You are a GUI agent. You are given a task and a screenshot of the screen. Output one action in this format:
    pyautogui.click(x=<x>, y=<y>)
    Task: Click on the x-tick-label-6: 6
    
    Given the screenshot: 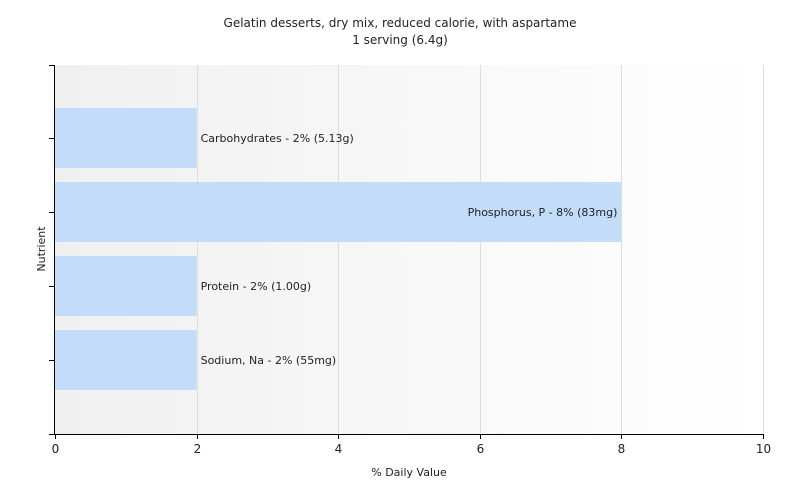 What is the action you would take?
    pyautogui.click(x=481, y=449)
    